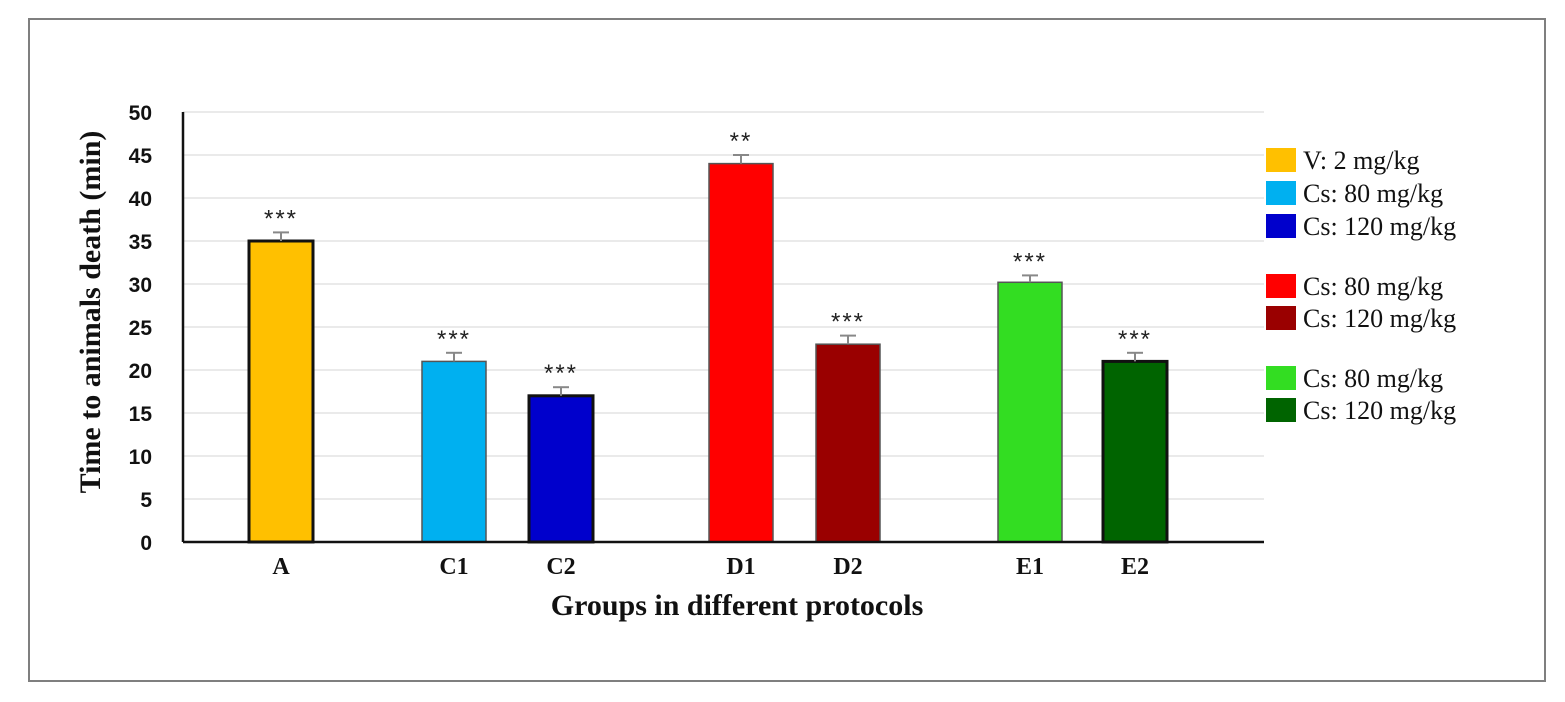 Image resolution: width=1565 pixels, height=702 pixels. Describe the element at coordinates (1135, 451) in the screenshot. I see `bar-E2` at that location.